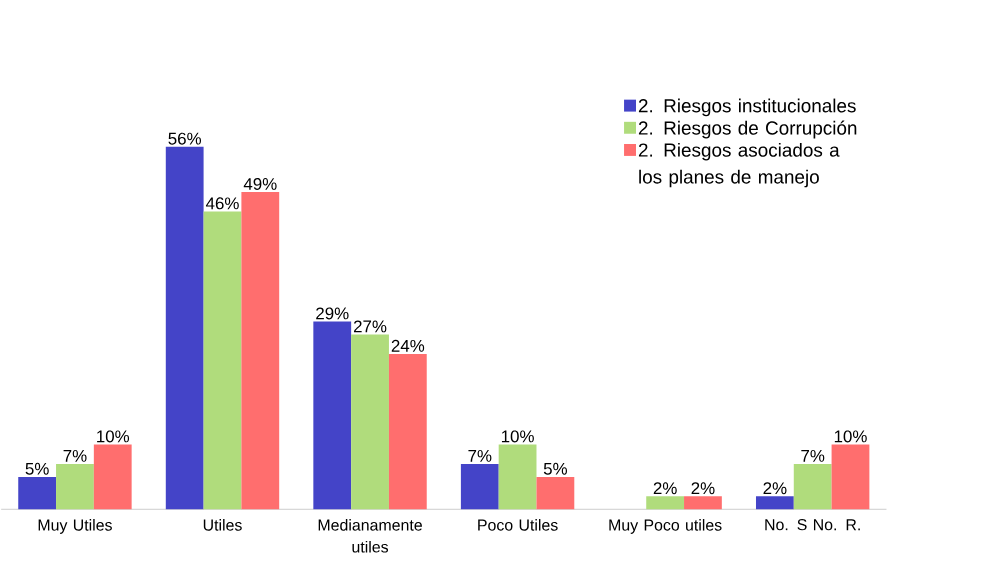  I want to click on x-tick-label: Medianamente utiles, so click(370, 536).